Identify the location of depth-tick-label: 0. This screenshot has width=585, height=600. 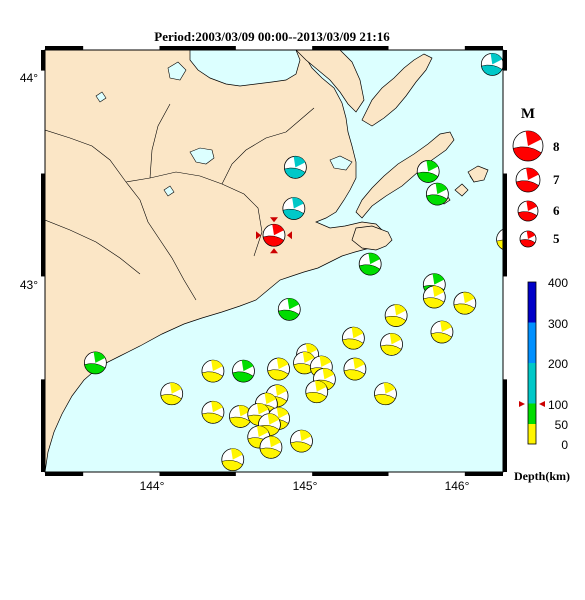
(564, 445).